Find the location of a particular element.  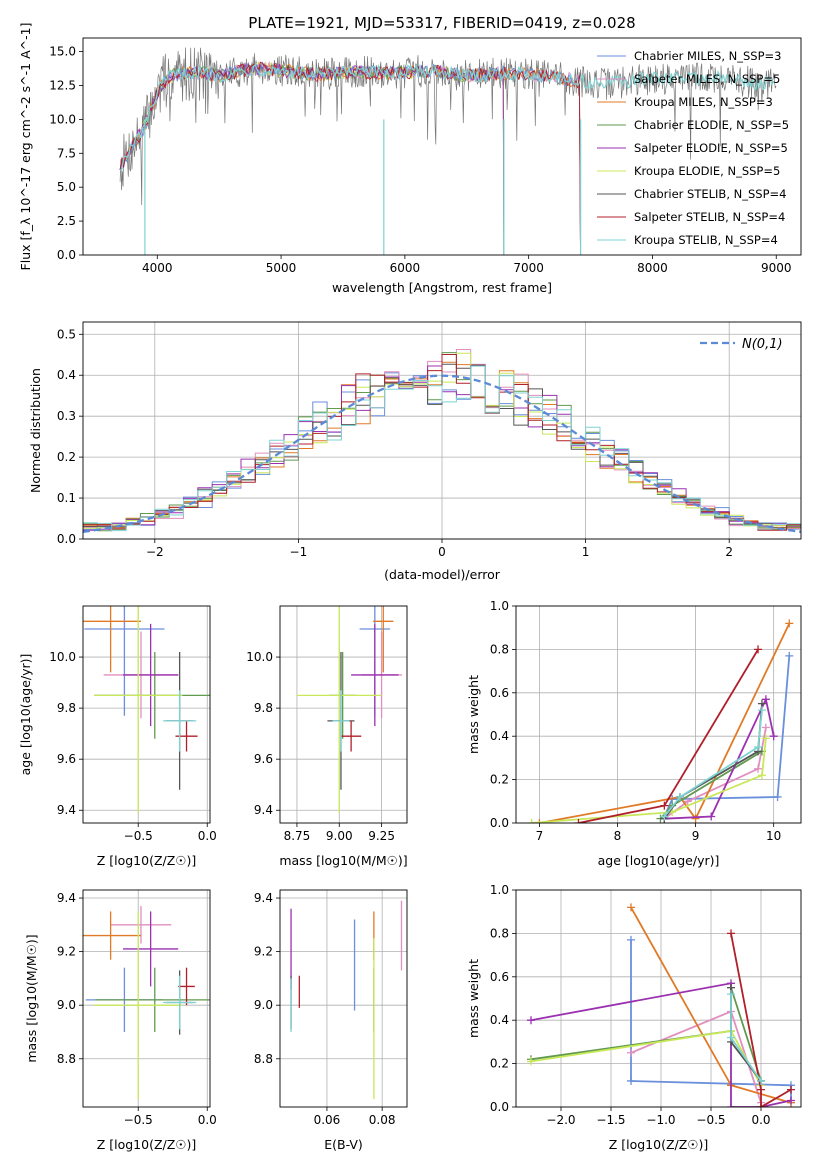

x-axis-label: wavelength [Angstrom, rest frame] is located at coordinates (442, 287).